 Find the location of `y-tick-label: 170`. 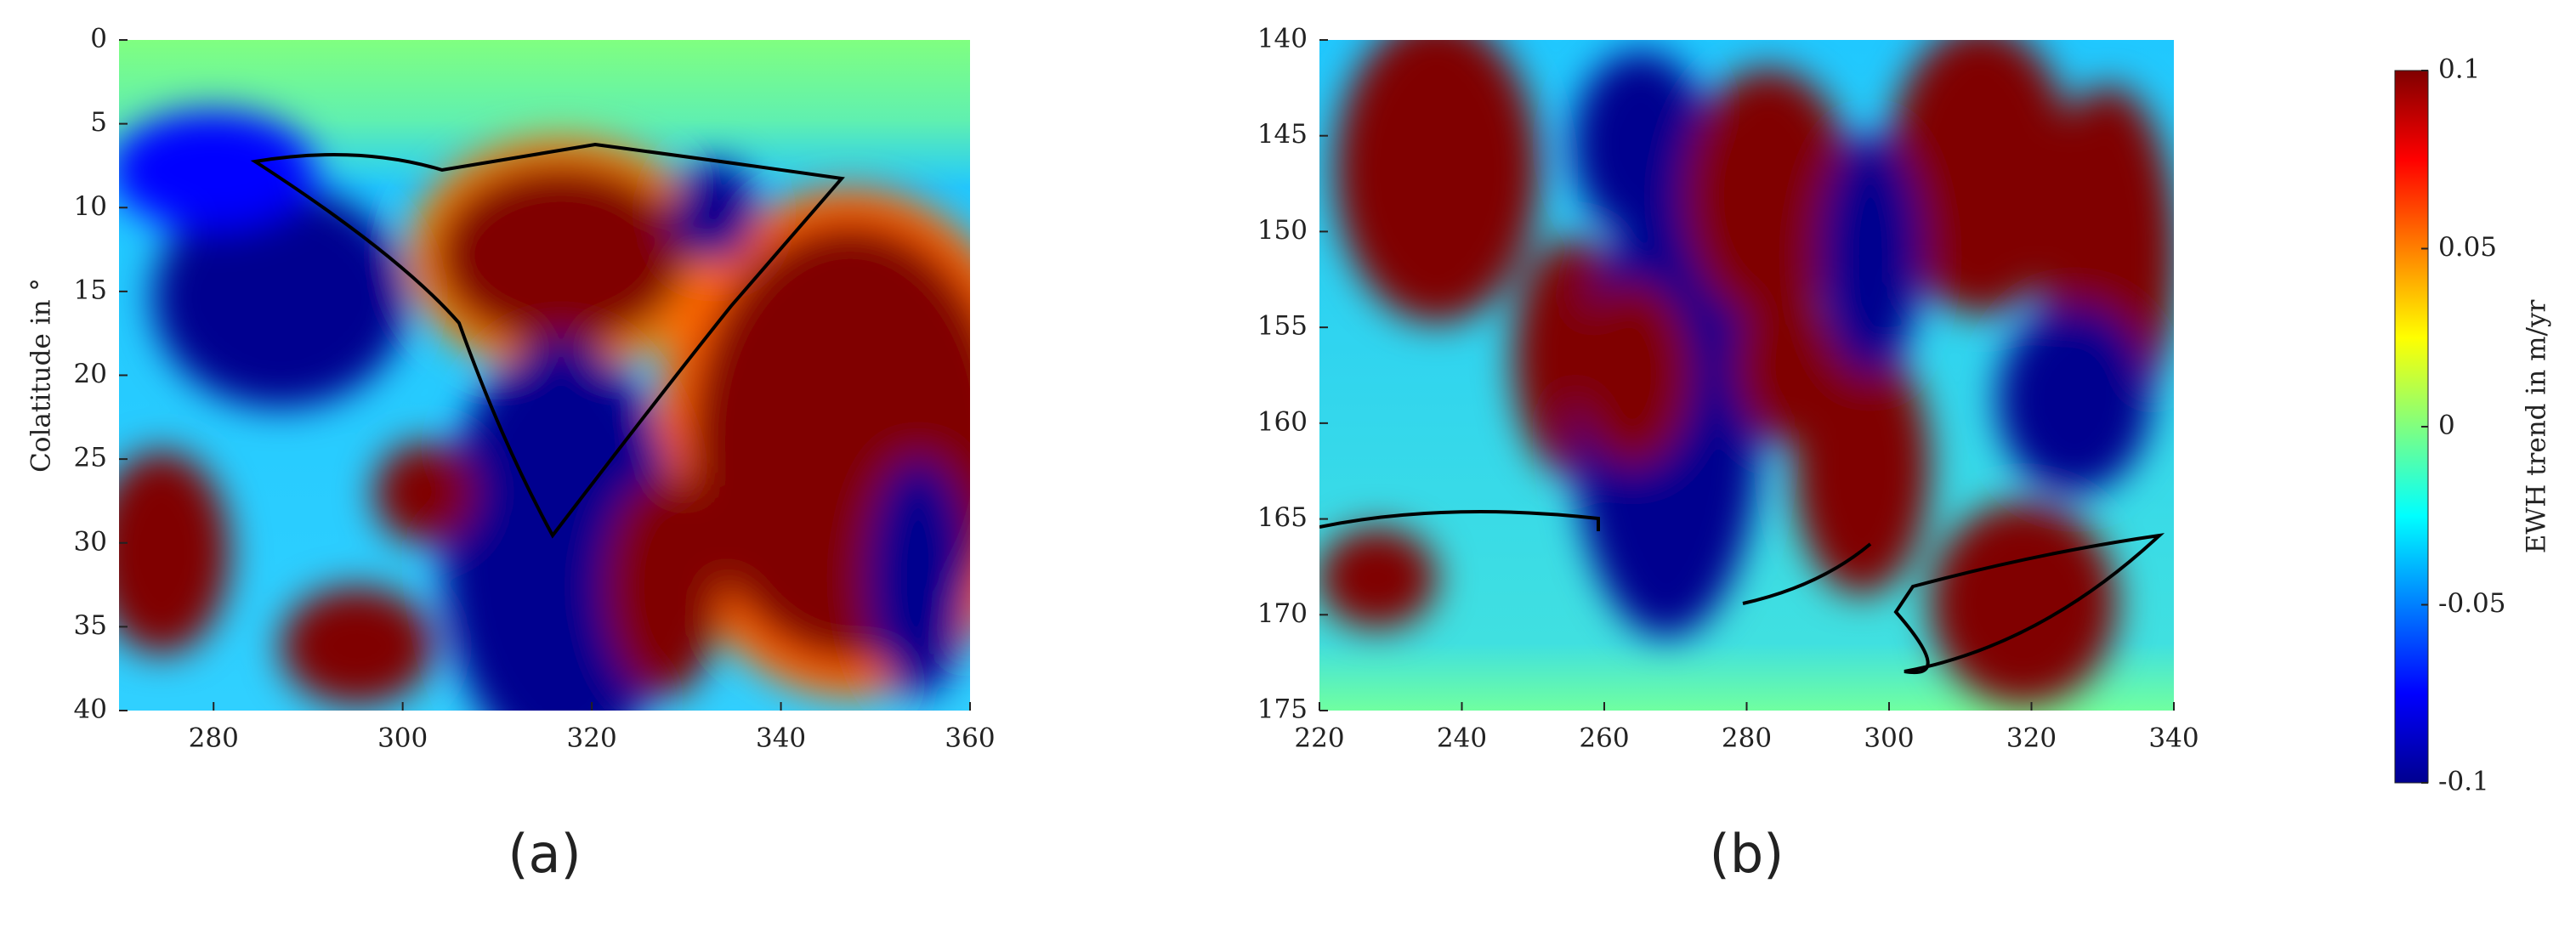

y-tick-label: 170 is located at coordinates (1283, 613).